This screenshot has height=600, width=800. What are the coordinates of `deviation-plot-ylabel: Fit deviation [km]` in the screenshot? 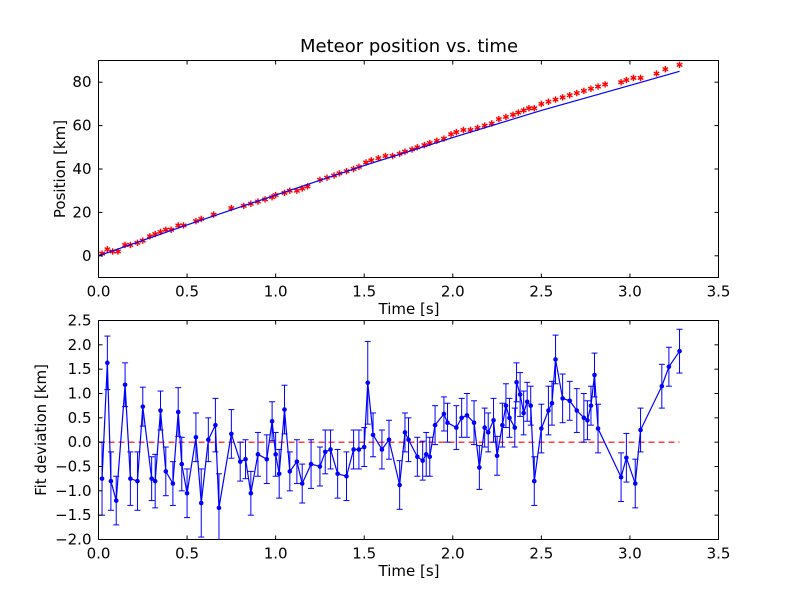 It's located at (41, 430).